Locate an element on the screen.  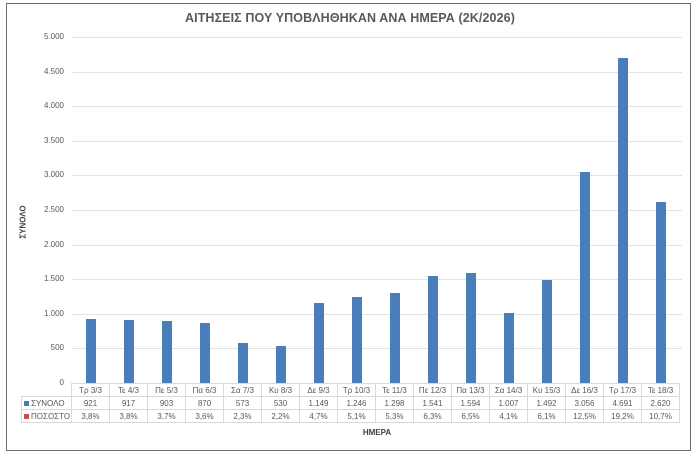
total-value-cell: 2.620 is located at coordinates (660, 403).